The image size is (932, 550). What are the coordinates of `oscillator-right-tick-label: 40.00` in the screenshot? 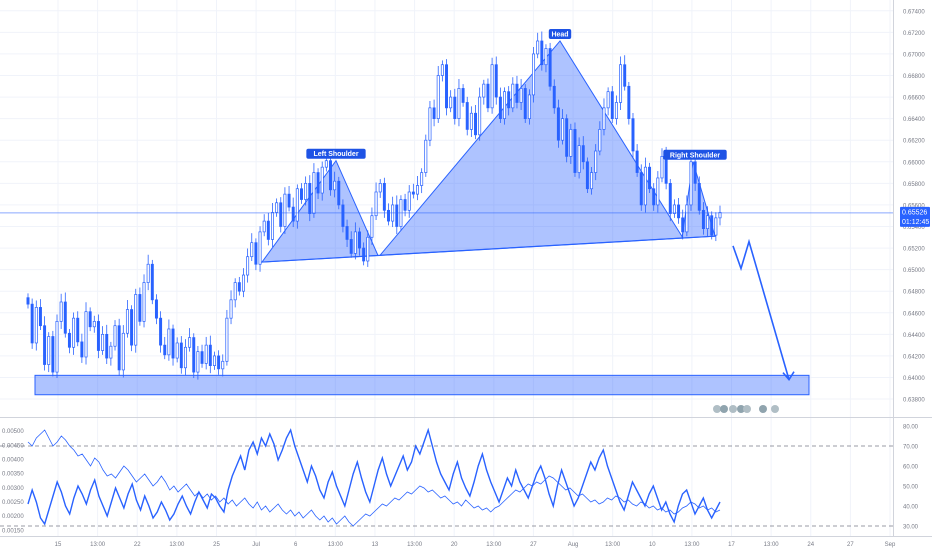 It's located at (911, 508).